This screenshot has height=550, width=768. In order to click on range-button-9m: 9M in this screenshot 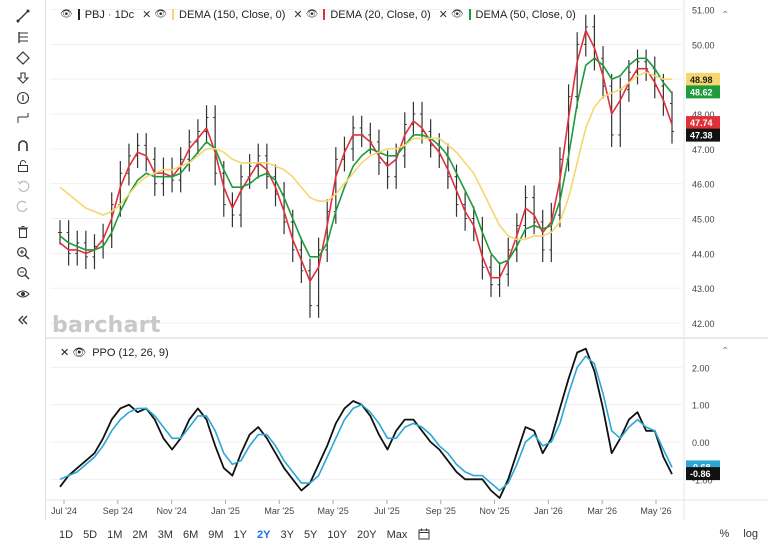, I will do `click(216, 535)`.